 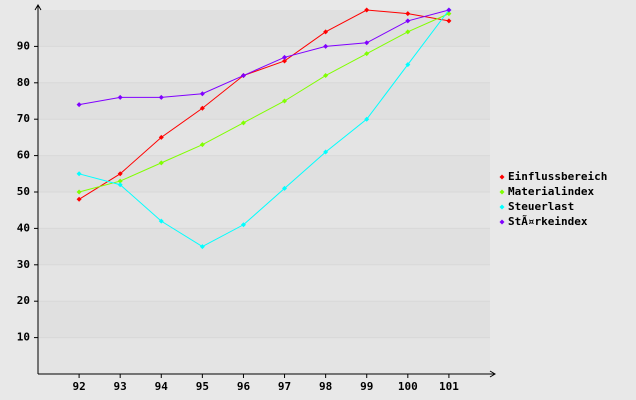 I want to click on legend-label: Steuerlast, so click(x=541, y=206).